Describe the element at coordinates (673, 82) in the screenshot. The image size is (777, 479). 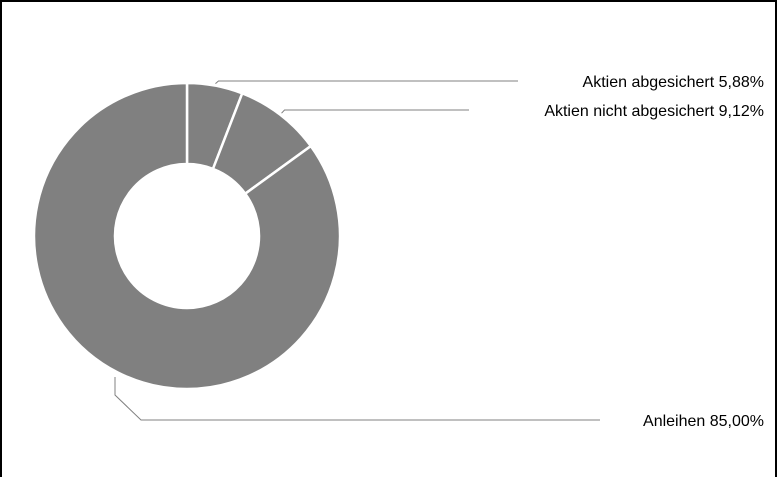
I see `slice-label-0: Aktien abgesichert 5,88%` at that location.